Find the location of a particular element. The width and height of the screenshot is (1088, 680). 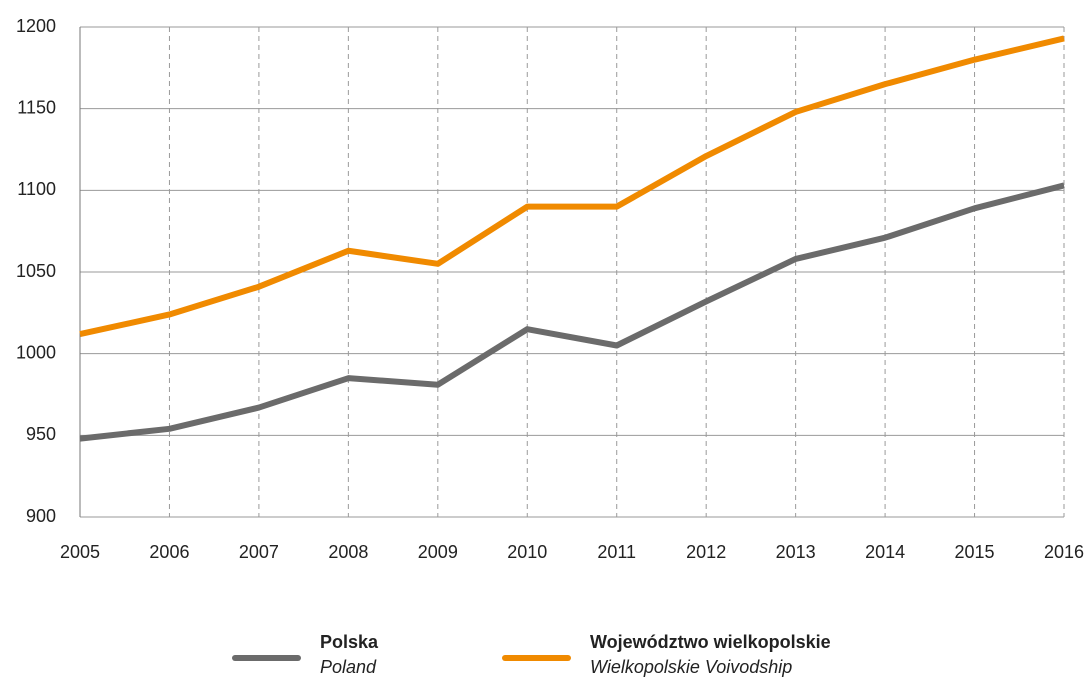

x-tick-label: 2008 is located at coordinates (348, 552).